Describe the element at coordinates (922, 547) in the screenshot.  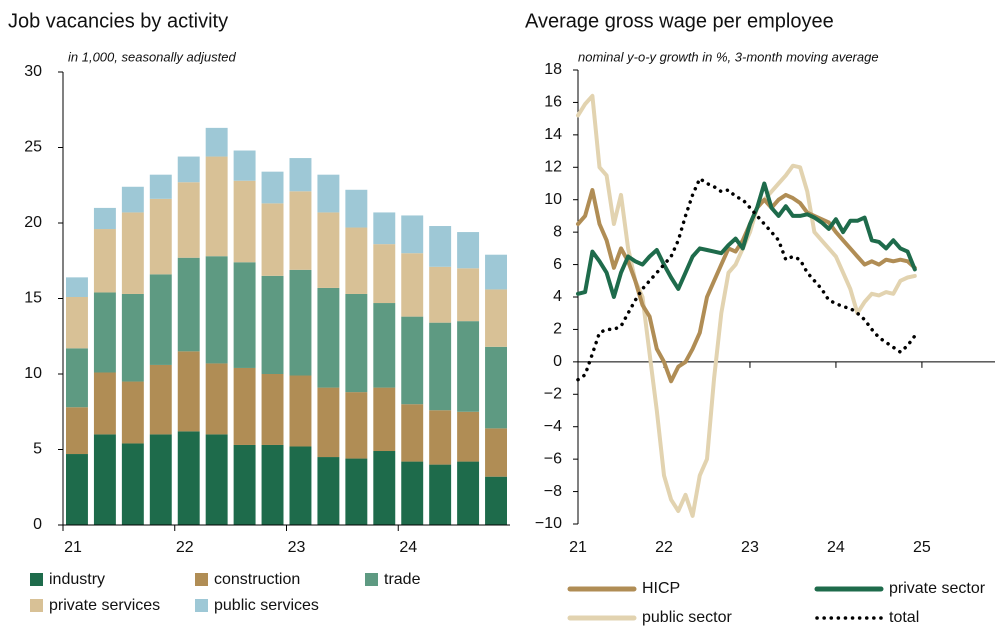
I see `x-tick-label: 25` at that location.